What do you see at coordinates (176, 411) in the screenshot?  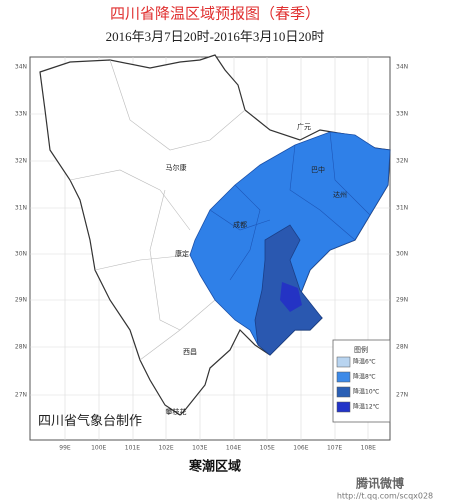 I see `city-label: 攀枝花` at bounding box center [176, 411].